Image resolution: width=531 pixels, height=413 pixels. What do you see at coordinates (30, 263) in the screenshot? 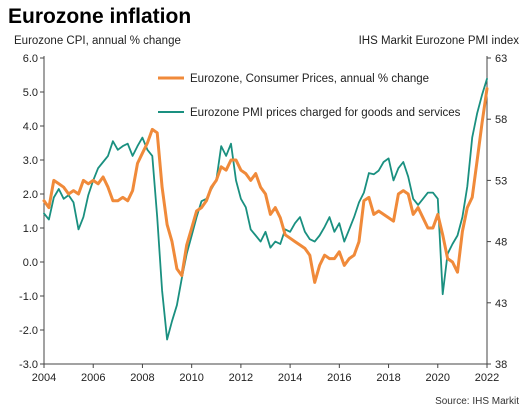
I see `left-tick-label: 0.0` at bounding box center [30, 263].